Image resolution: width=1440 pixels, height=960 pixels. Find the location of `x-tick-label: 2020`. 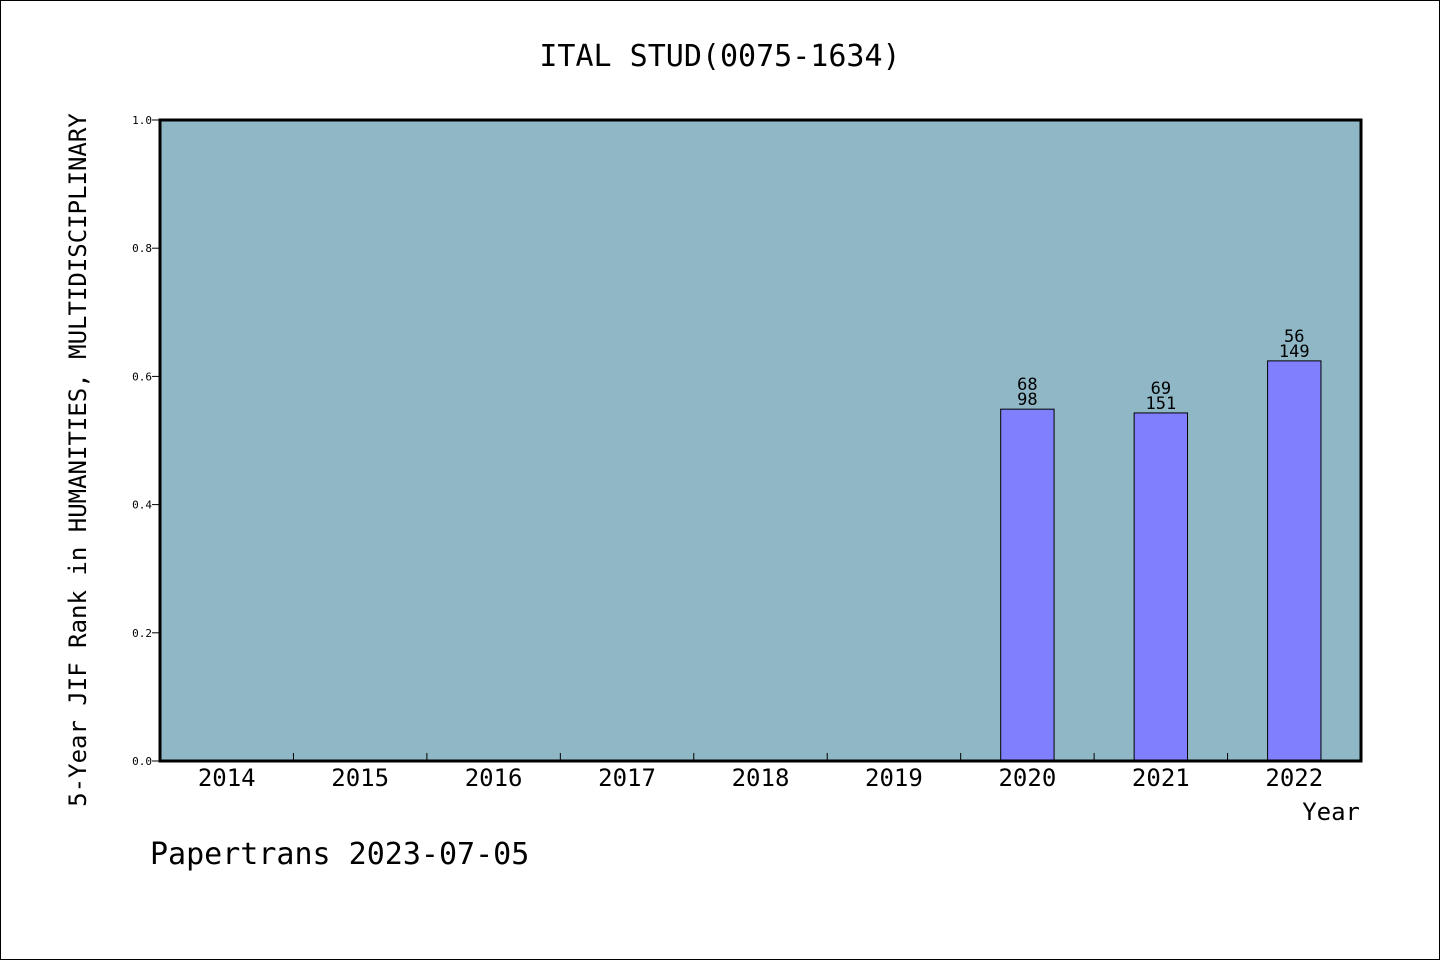

x-tick-label: 2020 is located at coordinates (1027, 778).